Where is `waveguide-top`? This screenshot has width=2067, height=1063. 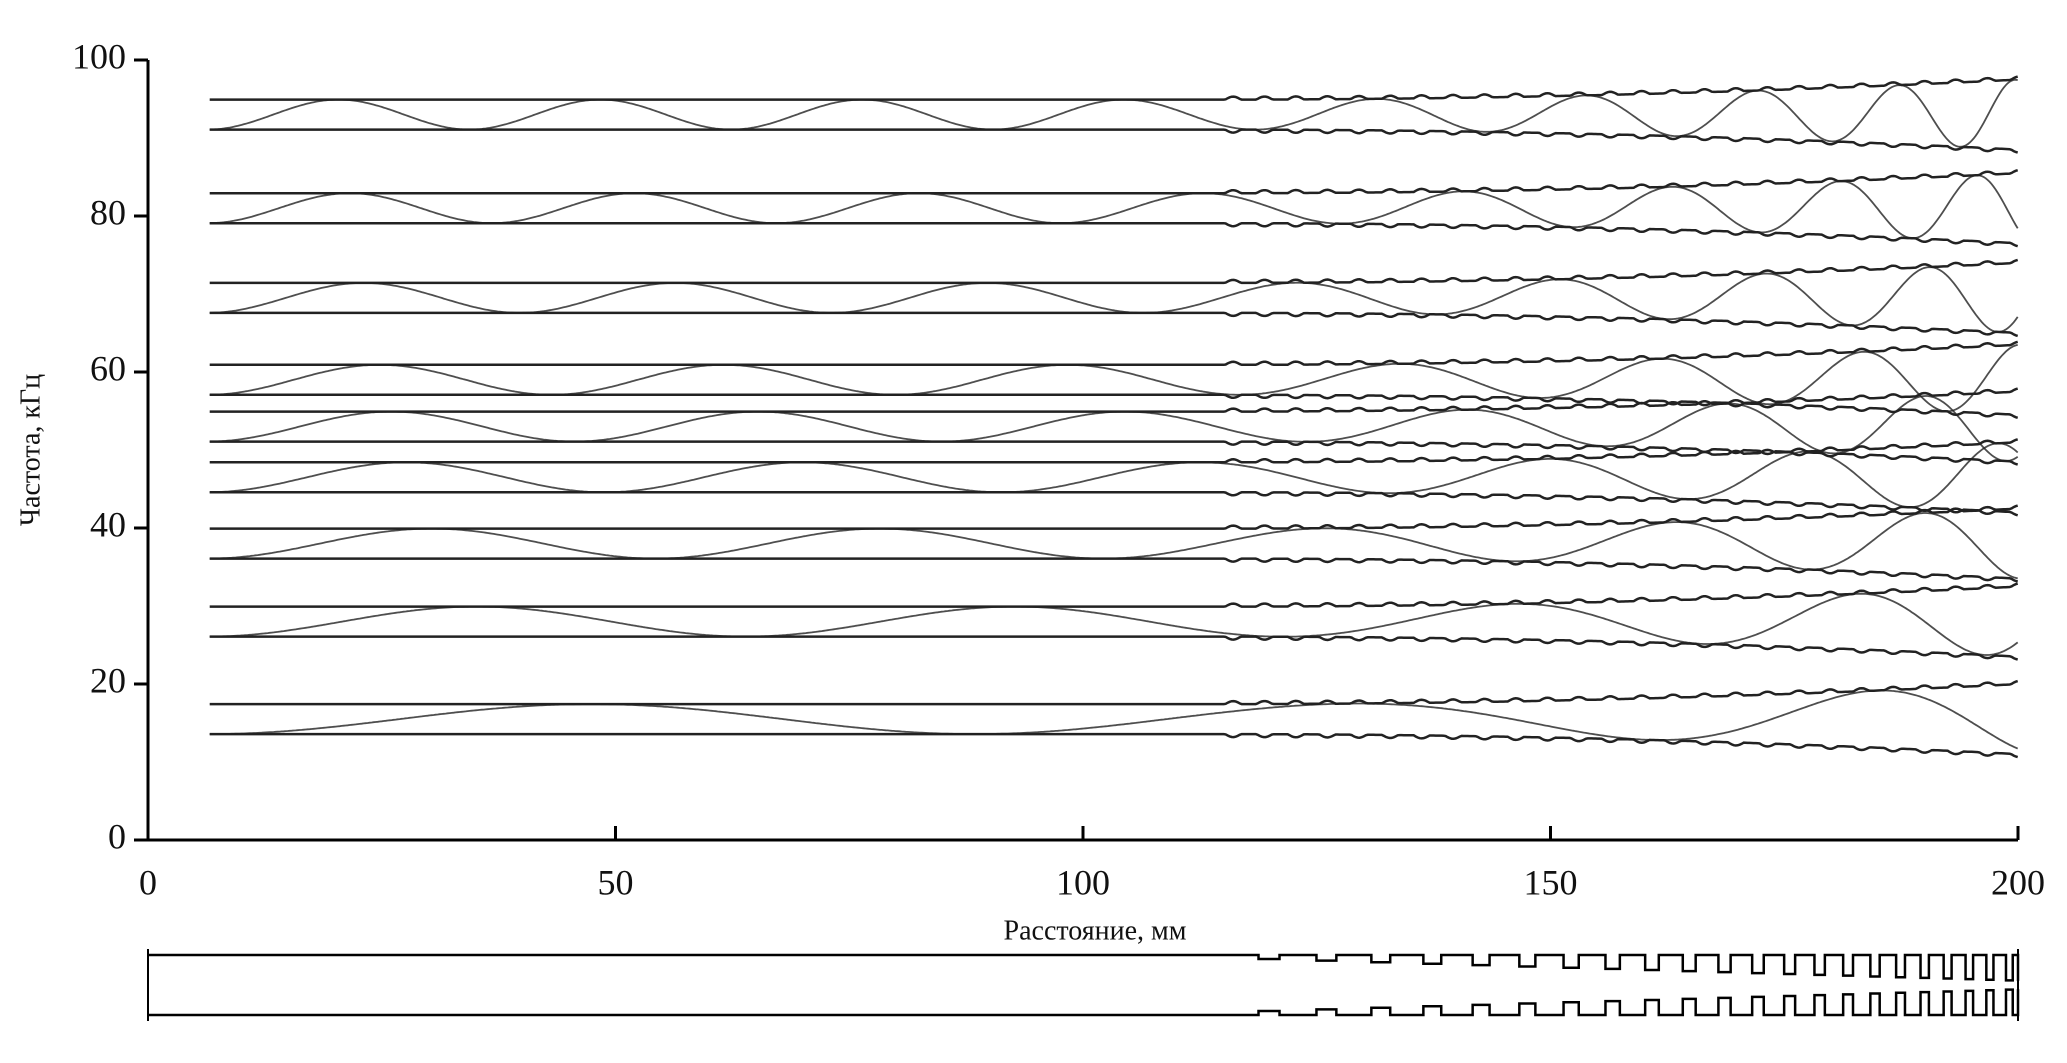 waveguide-top is located at coordinates (1084, 967).